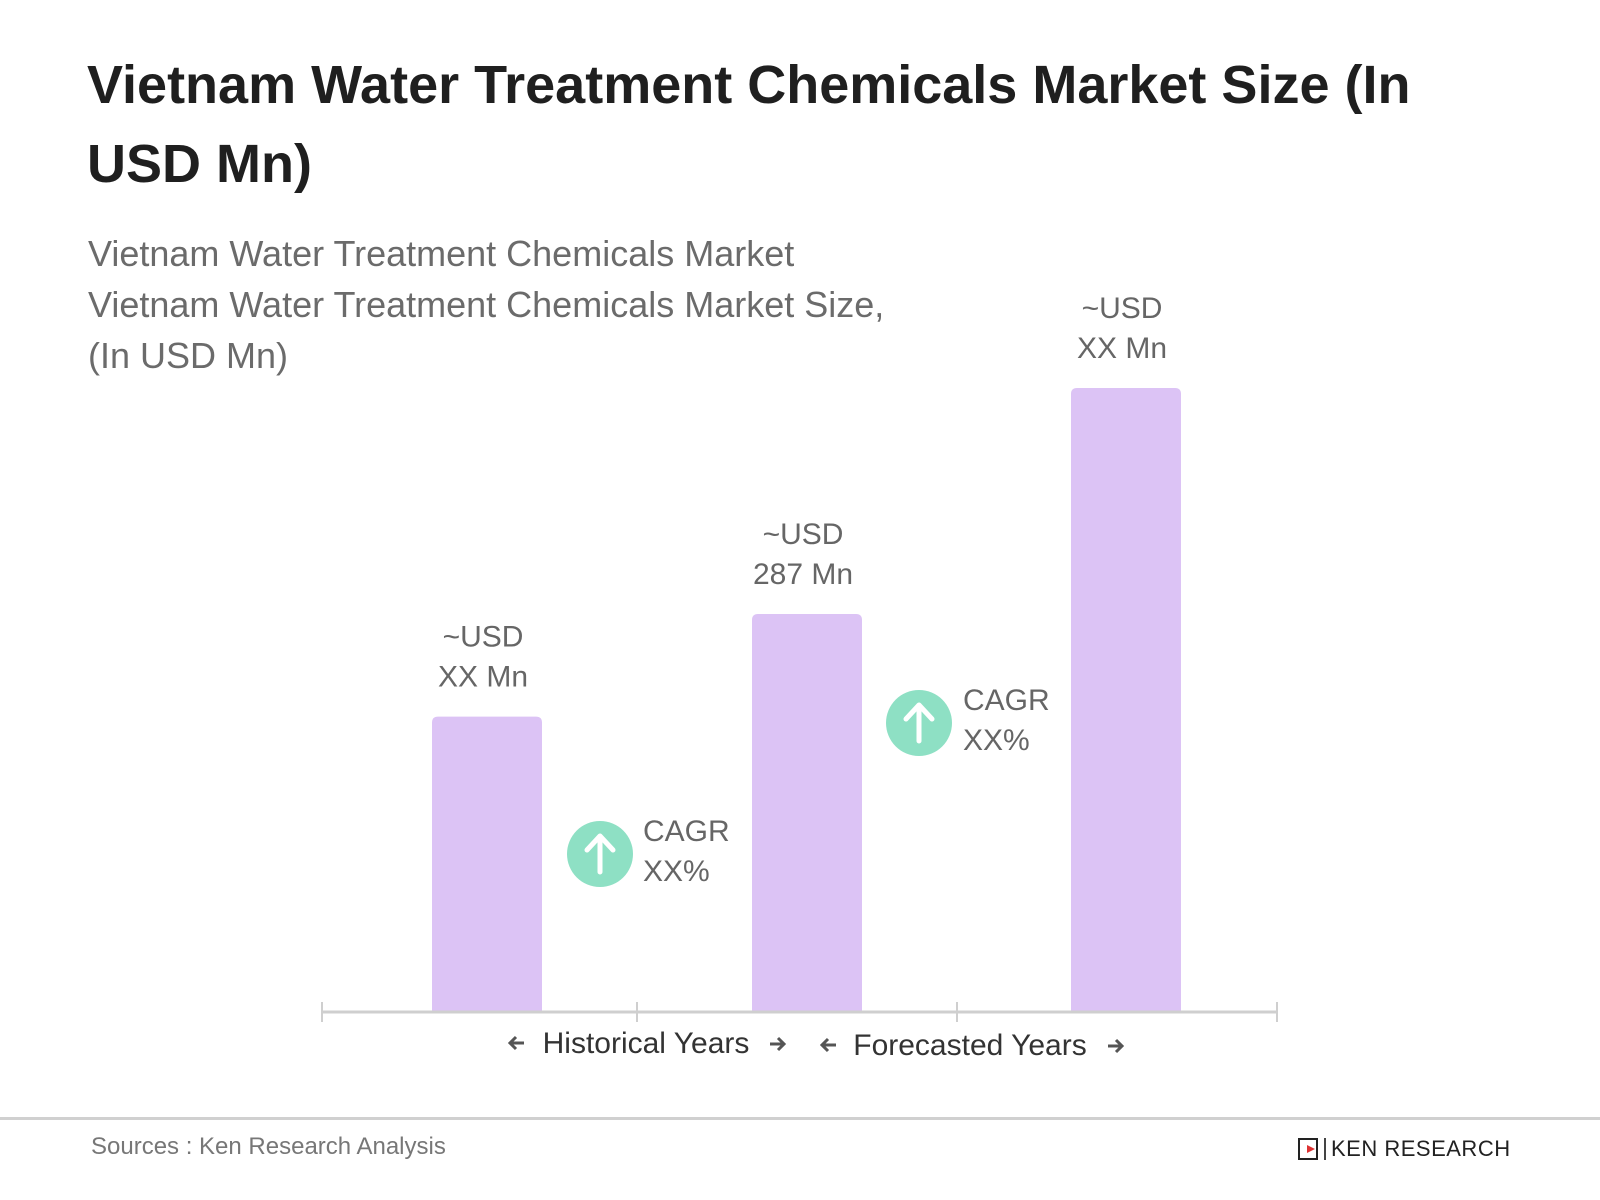 Image resolution: width=1600 pixels, height=1200 pixels. I want to click on footer-divider, so click(800, 1118).